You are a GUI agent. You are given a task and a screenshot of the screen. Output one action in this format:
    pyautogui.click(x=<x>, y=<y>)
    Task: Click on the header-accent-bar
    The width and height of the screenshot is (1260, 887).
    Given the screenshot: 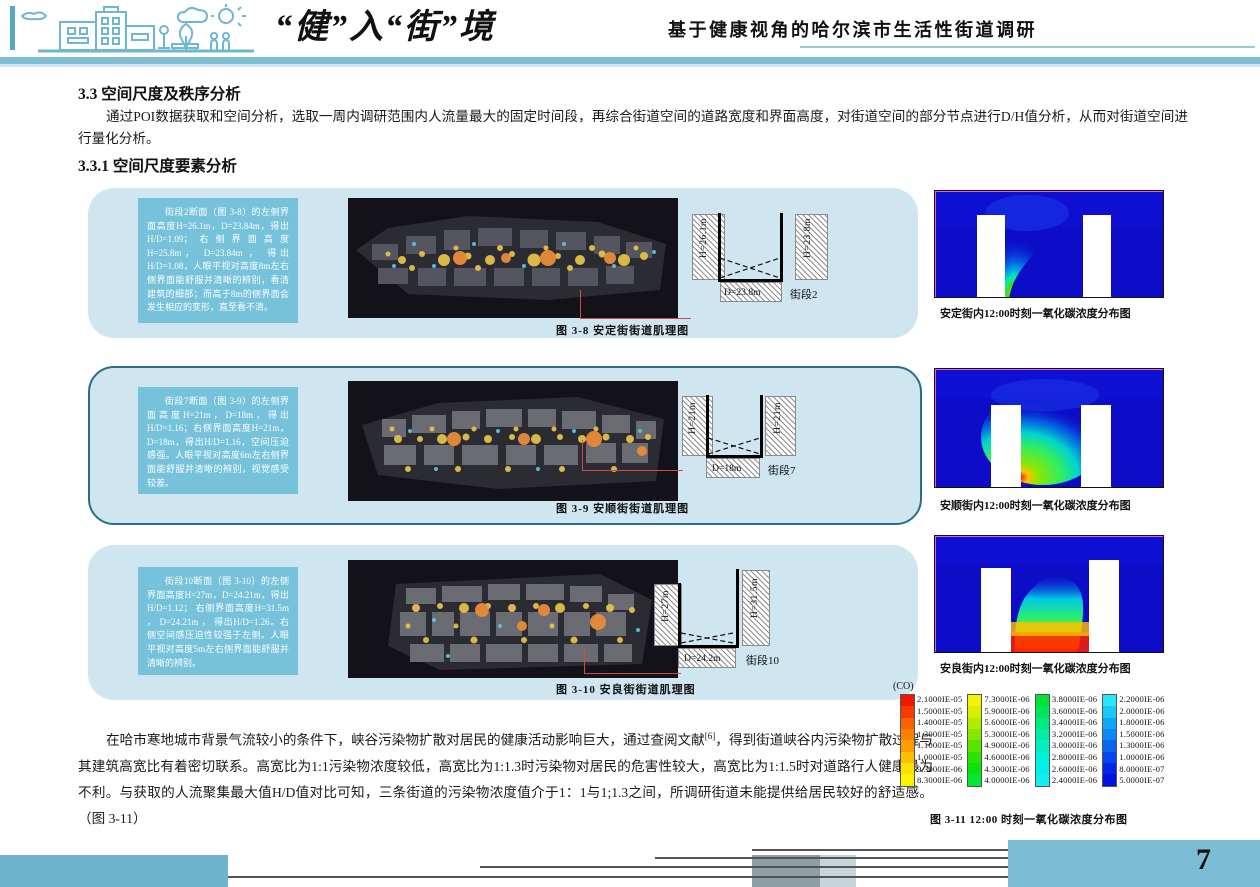 What is the action you would take?
    pyautogui.click(x=12, y=28)
    